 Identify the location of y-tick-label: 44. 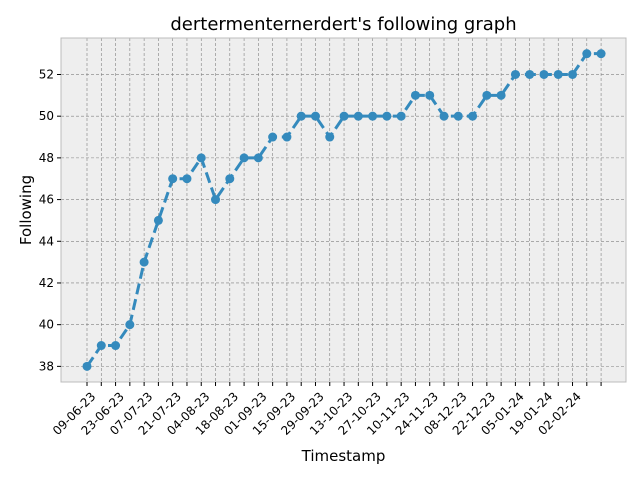
(46, 241).